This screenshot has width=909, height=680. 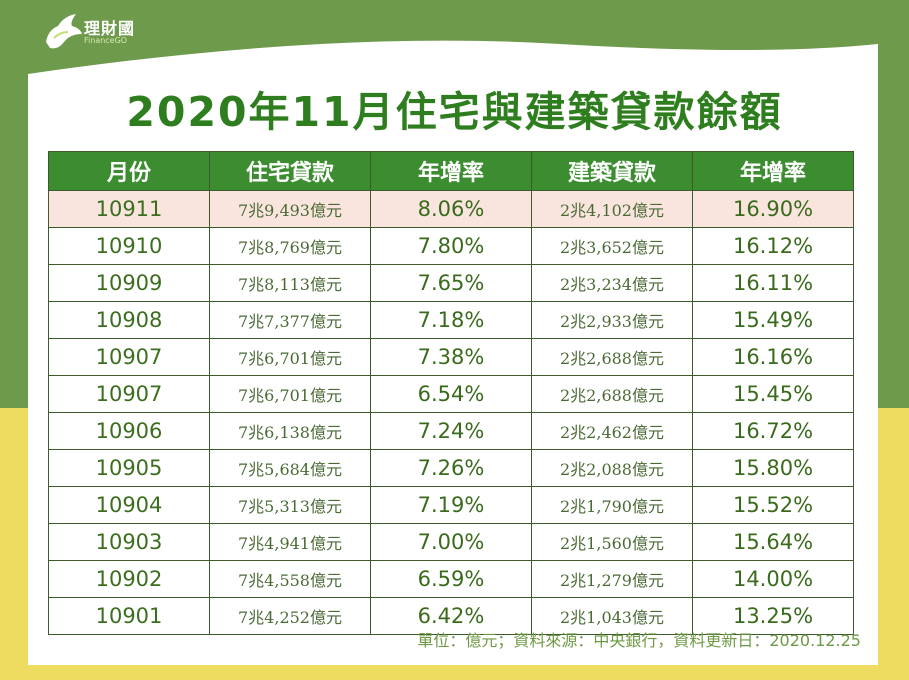 What do you see at coordinates (612, 616) in the screenshot?
I see `cell-construction-loan: 2兆1,043億元` at bounding box center [612, 616].